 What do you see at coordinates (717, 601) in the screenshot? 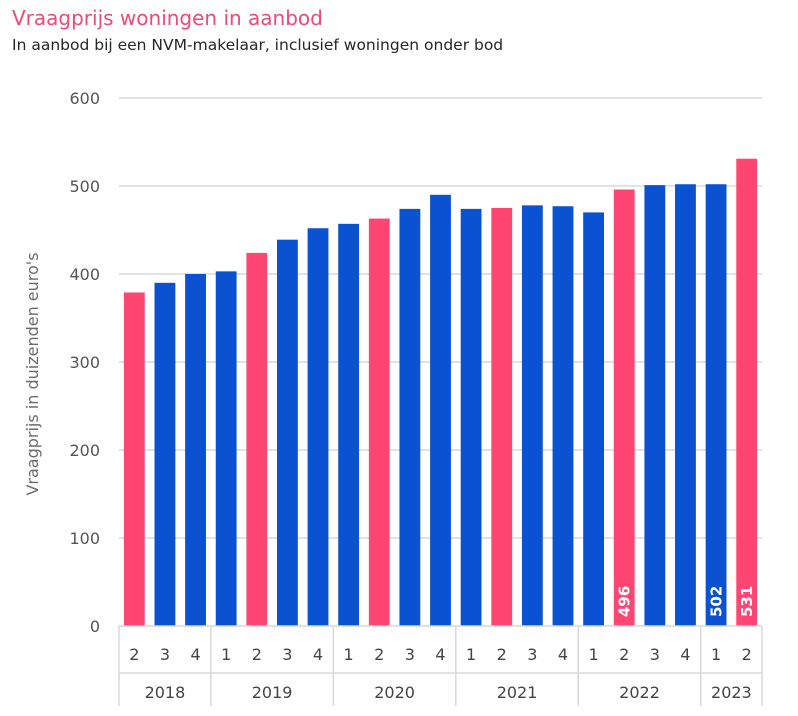
I see `data-label: 502` at bounding box center [717, 601].